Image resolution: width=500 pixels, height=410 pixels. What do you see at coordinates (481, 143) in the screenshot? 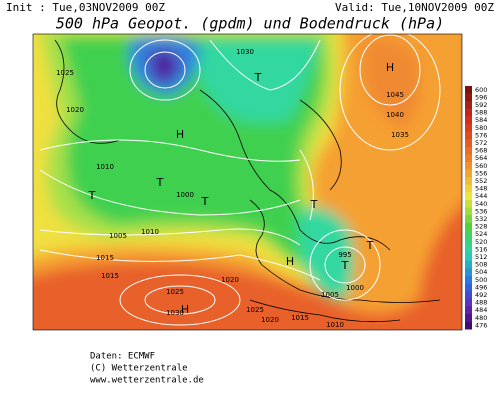
I see `colorbar-label: 572` at bounding box center [481, 143].